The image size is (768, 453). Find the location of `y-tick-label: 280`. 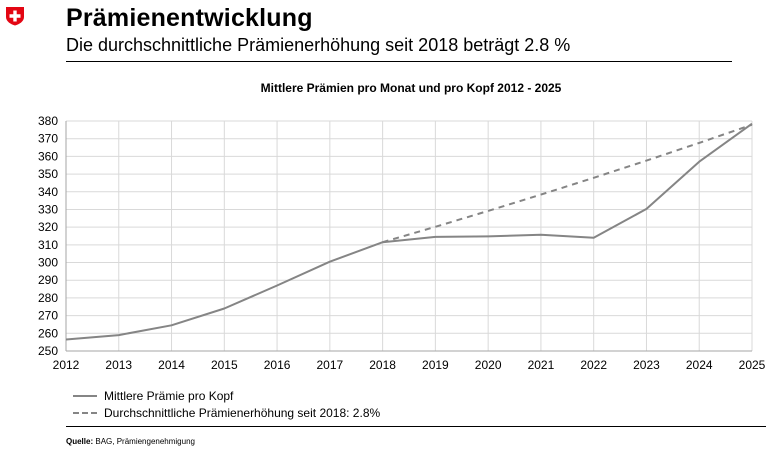

y-tick-label: 280 is located at coordinates (48, 298).